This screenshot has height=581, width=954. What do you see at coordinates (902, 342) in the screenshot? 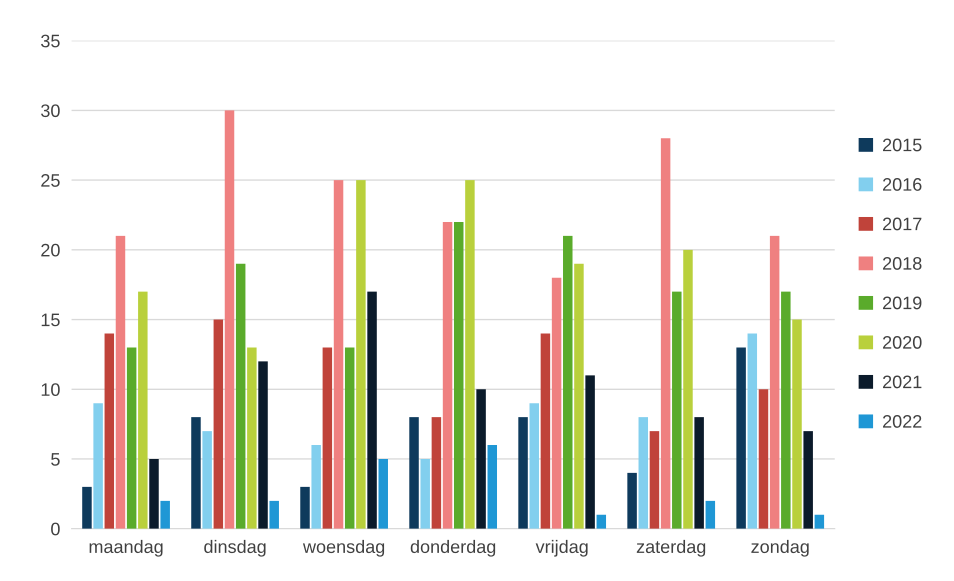
I see `legend-label: 2020` at bounding box center [902, 342].